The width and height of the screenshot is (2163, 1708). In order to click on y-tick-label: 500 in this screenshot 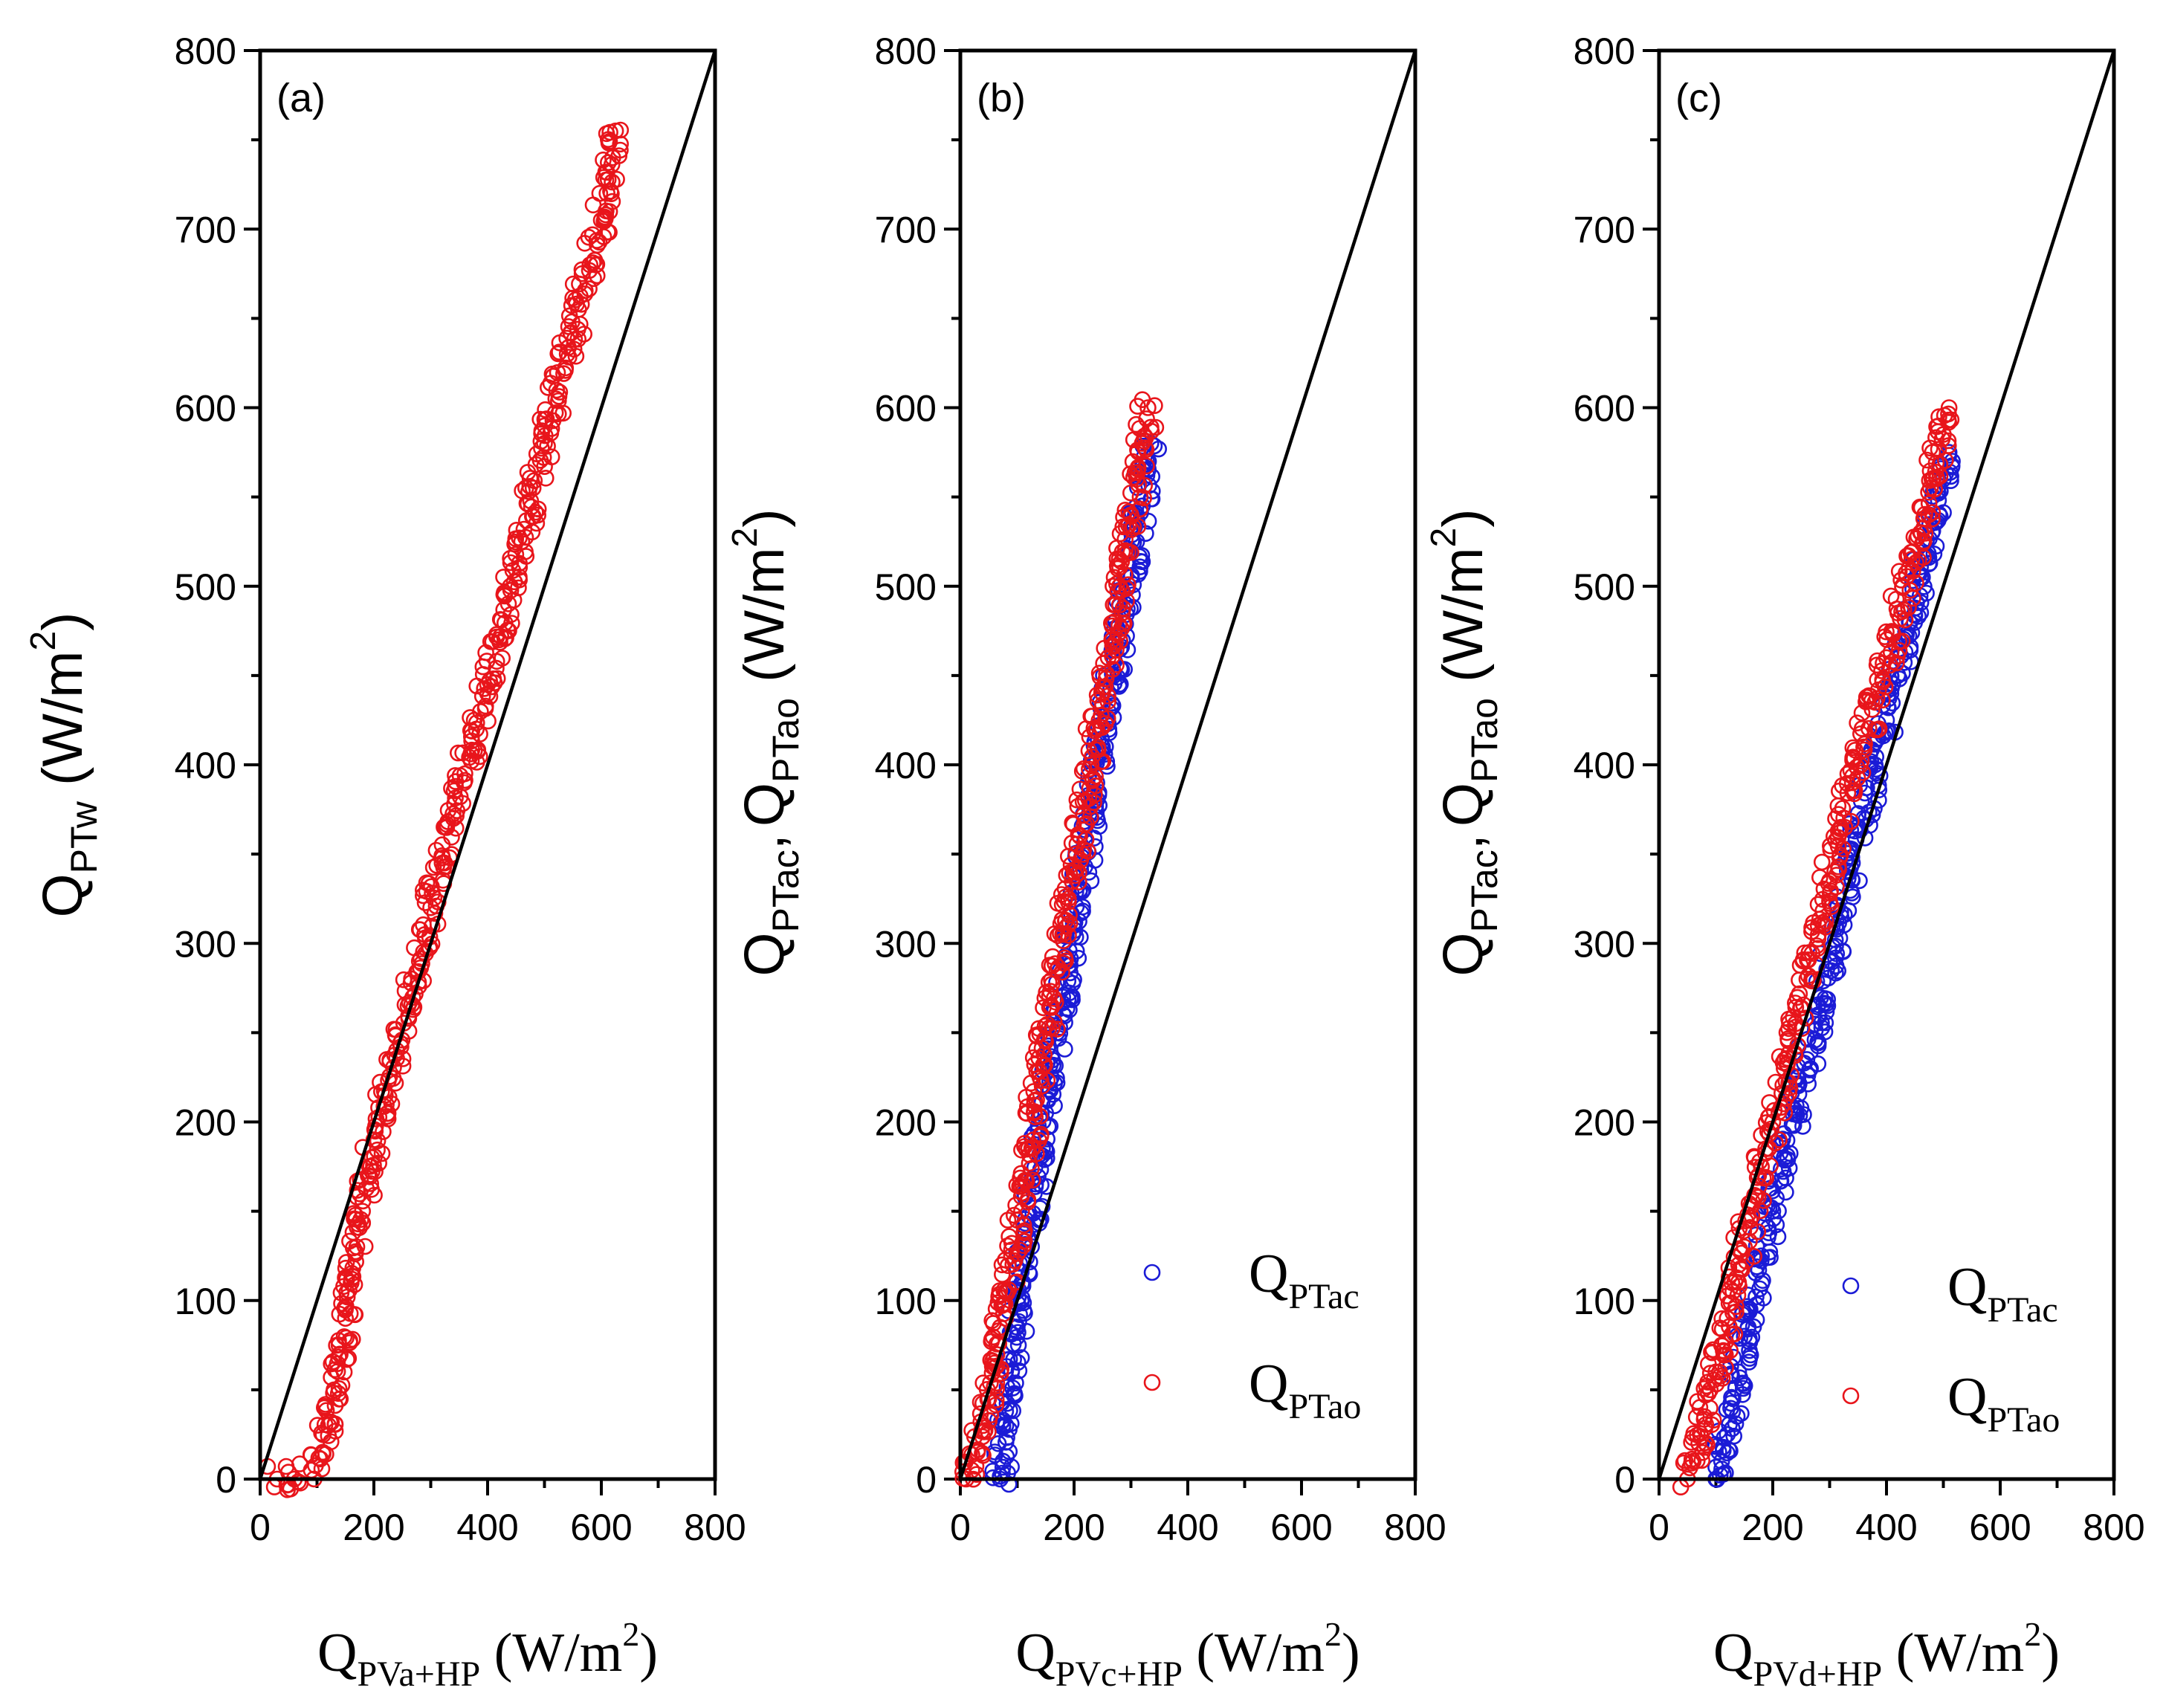, I will do `click(205, 587)`.